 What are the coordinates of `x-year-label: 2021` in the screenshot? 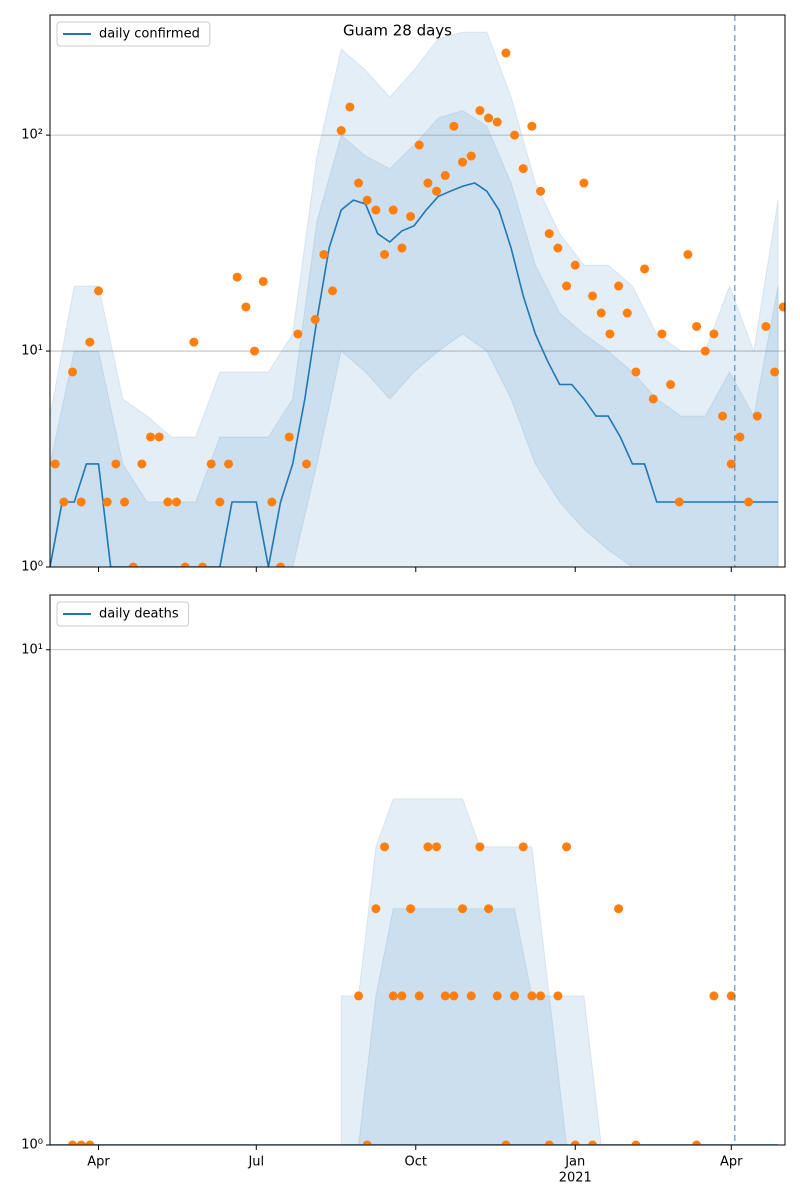 It's located at (575, 1178).